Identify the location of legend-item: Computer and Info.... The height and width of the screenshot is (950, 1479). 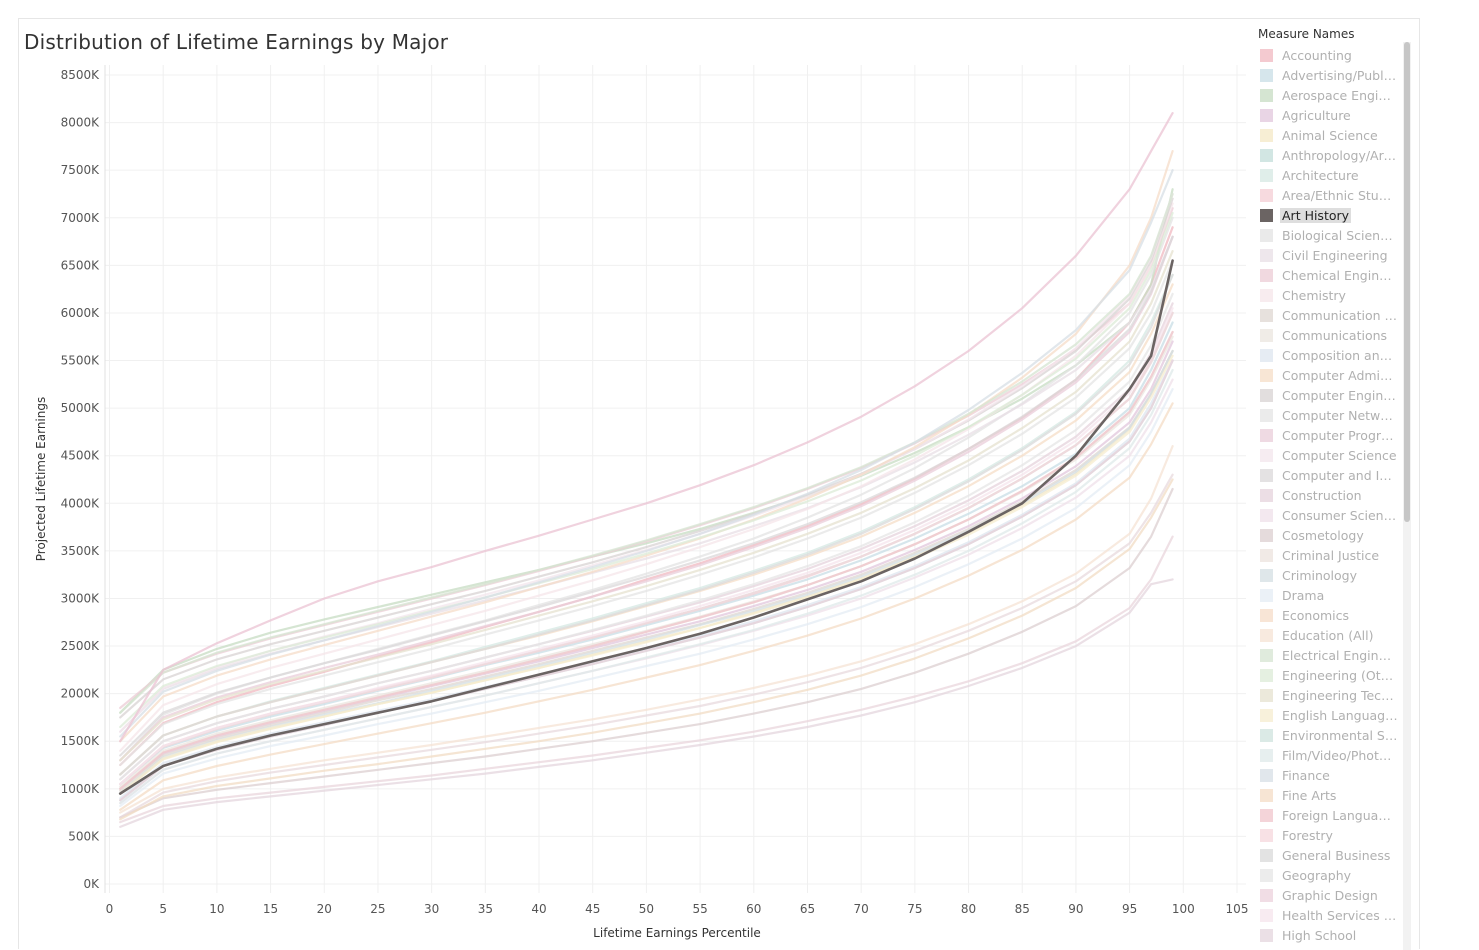
(1331, 475).